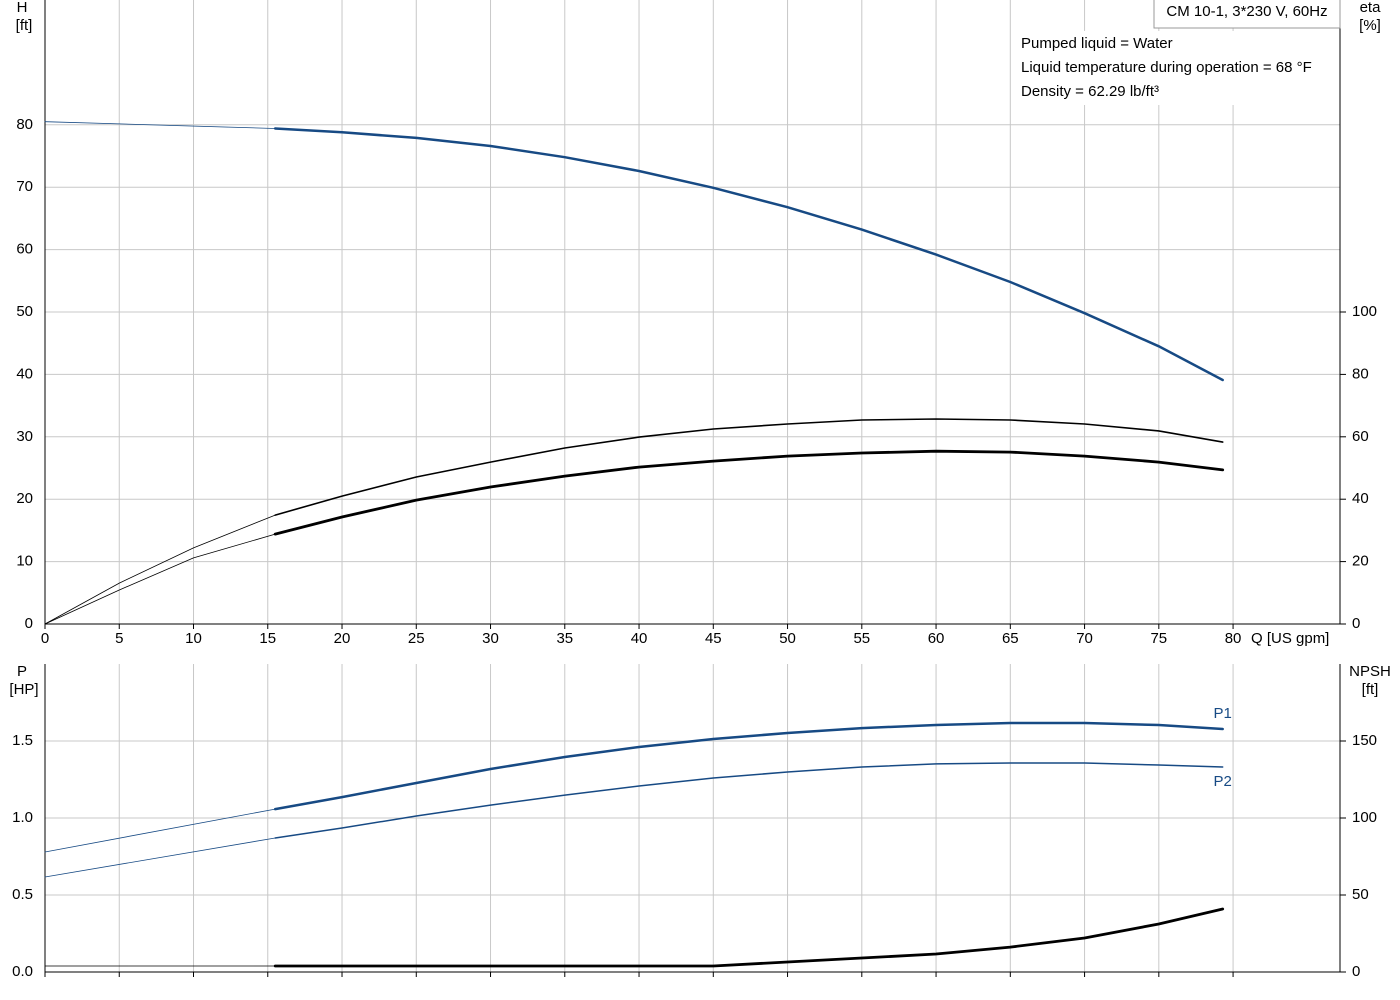  What do you see at coordinates (1010, 638) in the screenshot?
I see `x-tick-label: 65` at bounding box center [1010, 638].